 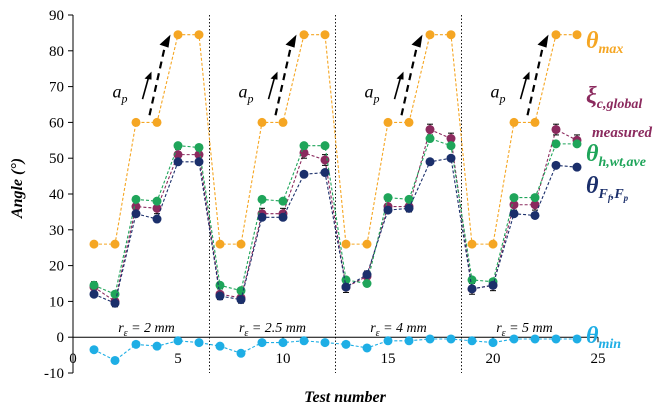 I want to click on legend-theta_min: θmin, so click(x=603, y=337).